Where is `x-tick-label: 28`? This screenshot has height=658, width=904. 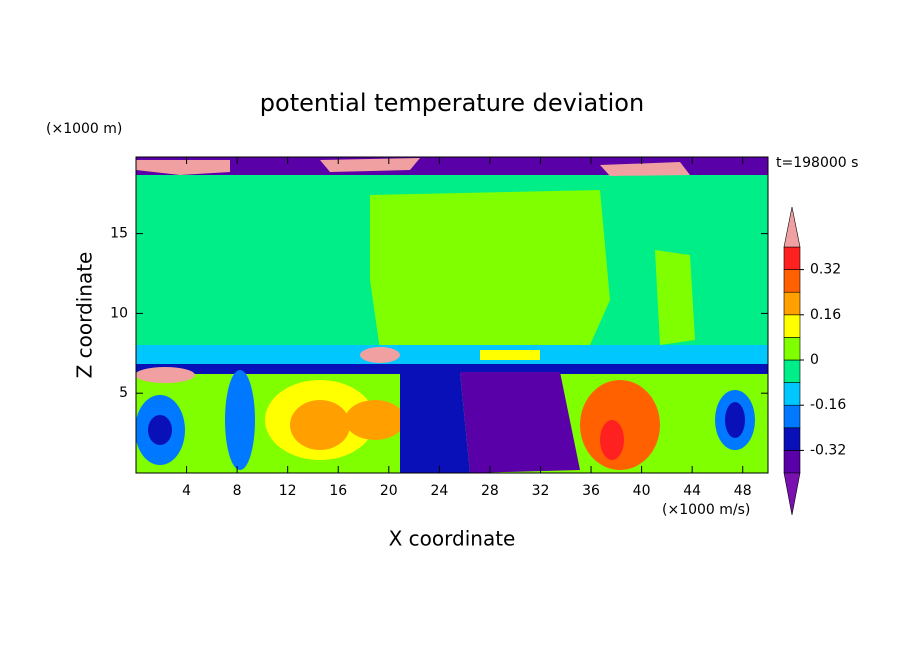 x-tick-label: 28 is located at coordinates (490, 491).